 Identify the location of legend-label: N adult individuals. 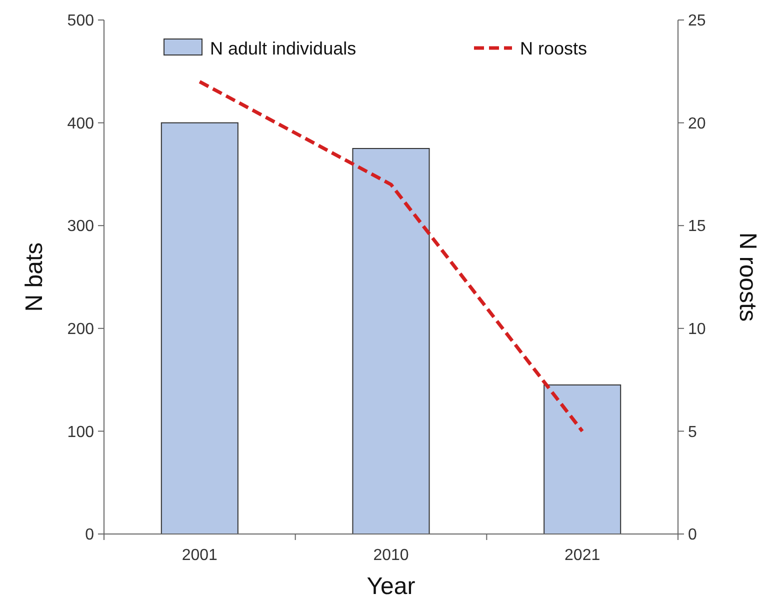
(283, 48).